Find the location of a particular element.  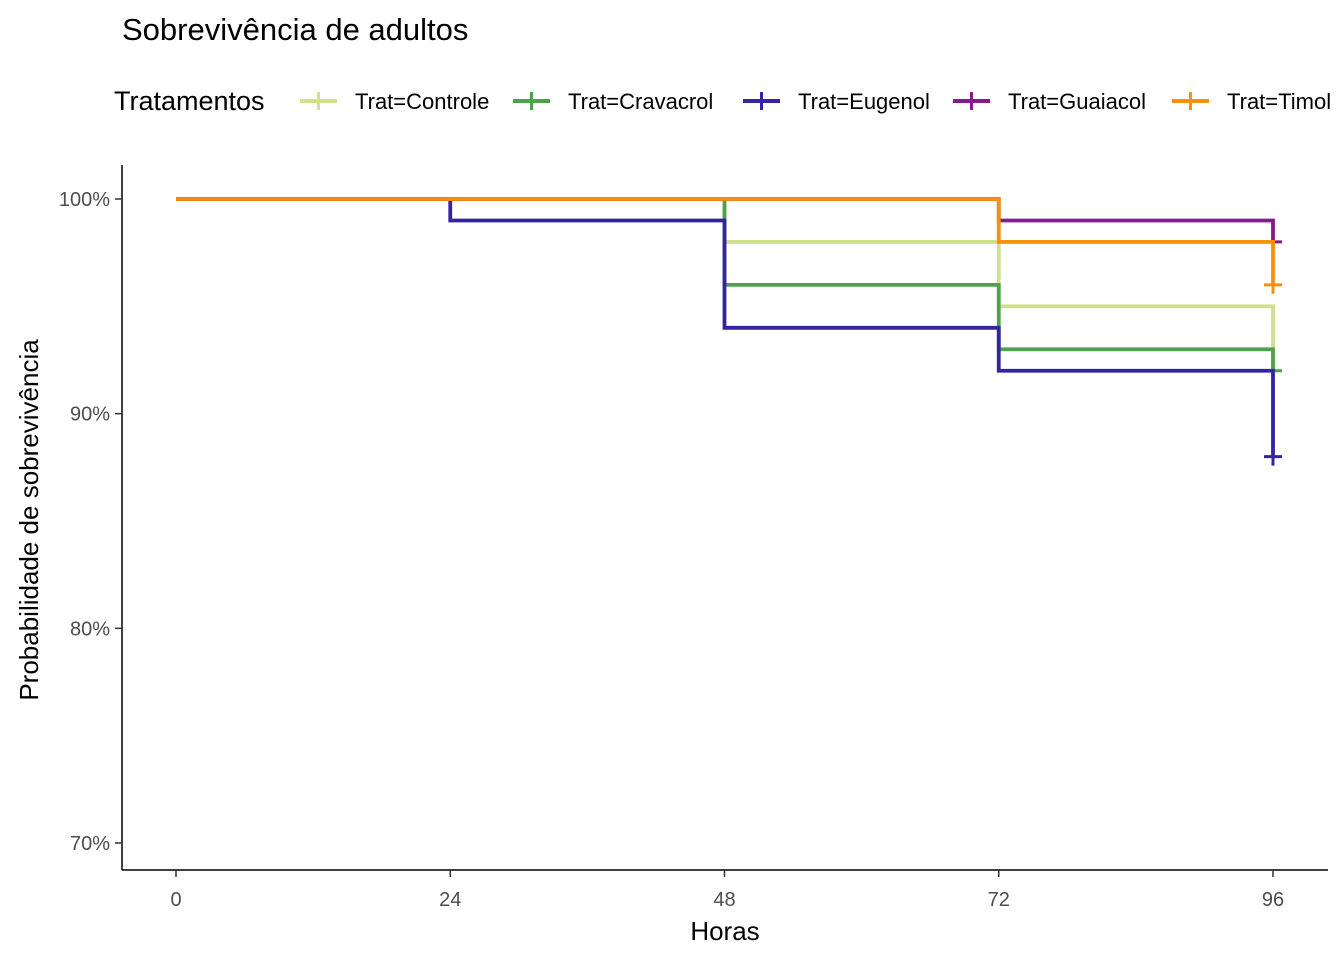

y-tick-label: 90% is located at coordinates (90, 415).